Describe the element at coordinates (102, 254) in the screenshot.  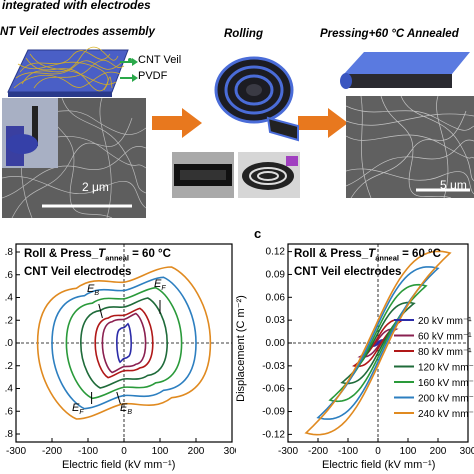
I see `chart-b-title-var: T` at that location.